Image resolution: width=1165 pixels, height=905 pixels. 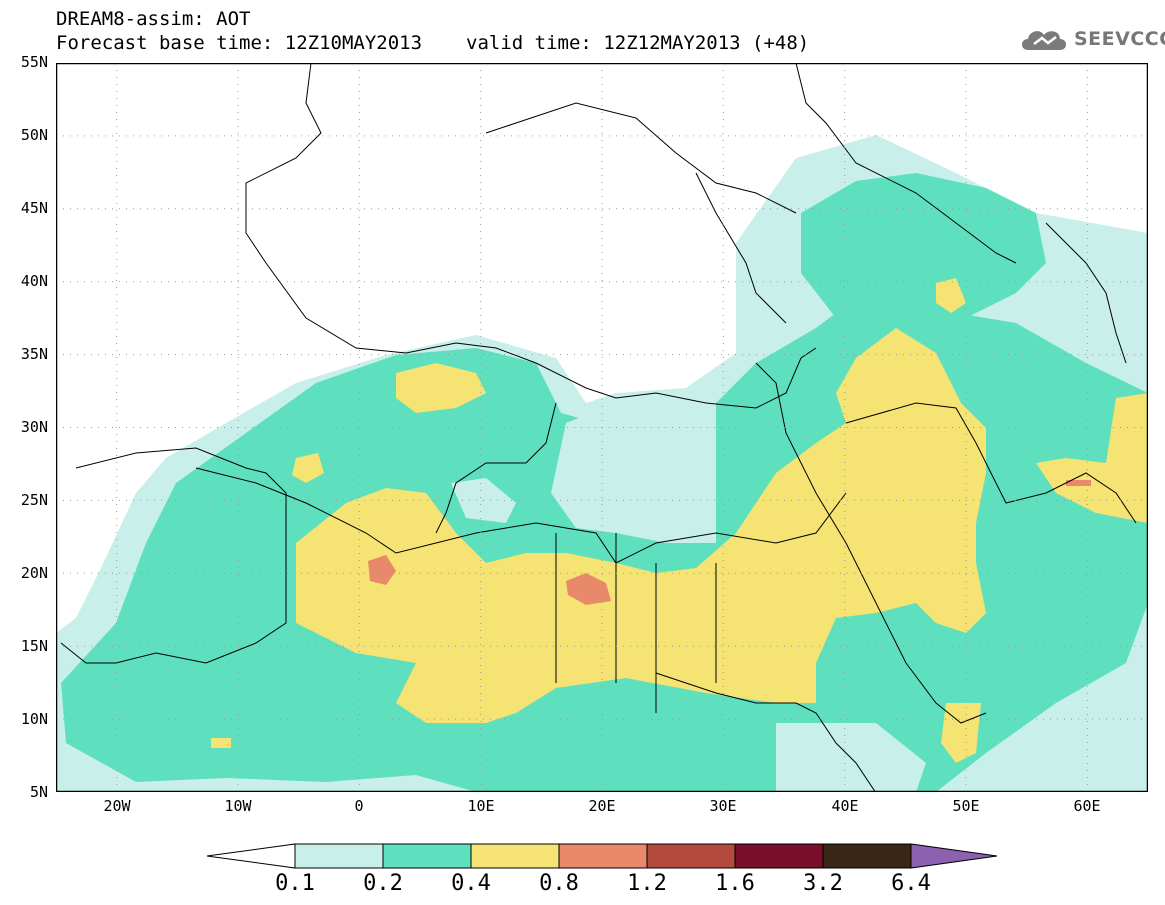 What do you see at coordinates (1119, 39) in the screenshot?
I see `logo-text: SEEVCCC` at bounding box center [1119, 39].